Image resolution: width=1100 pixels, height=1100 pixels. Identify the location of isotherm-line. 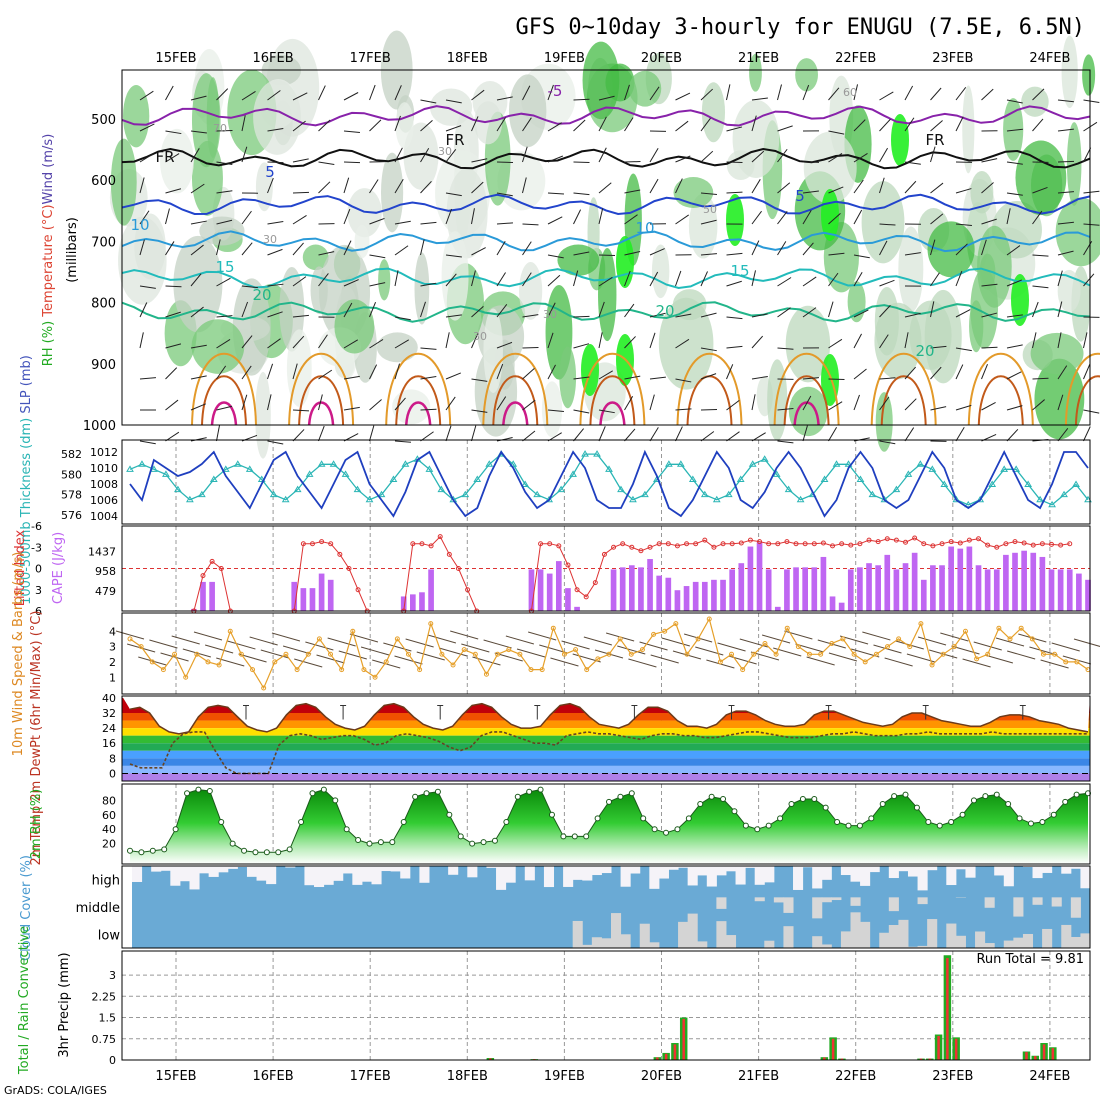
(606, 158).